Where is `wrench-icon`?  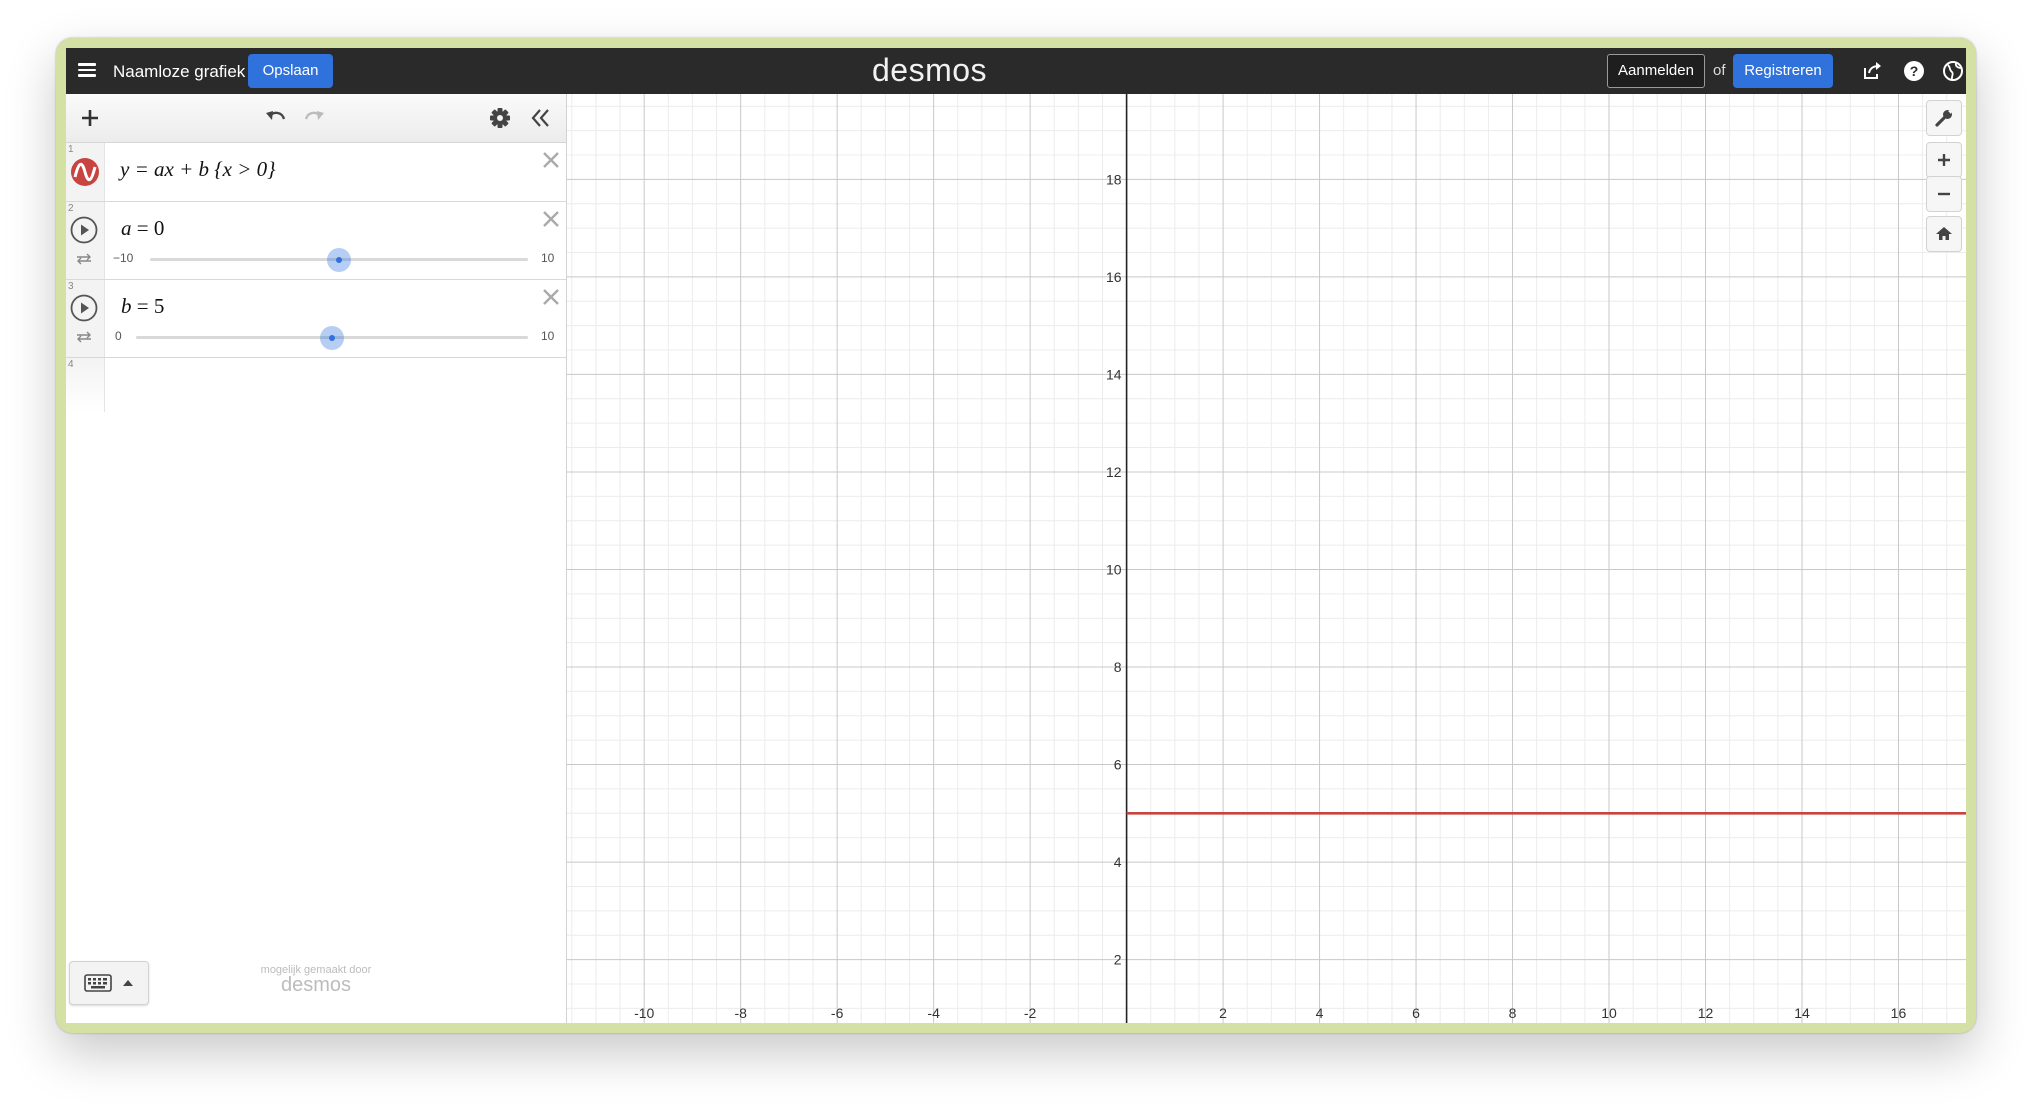
wrench-icon is located at coordinates (1943, 118).